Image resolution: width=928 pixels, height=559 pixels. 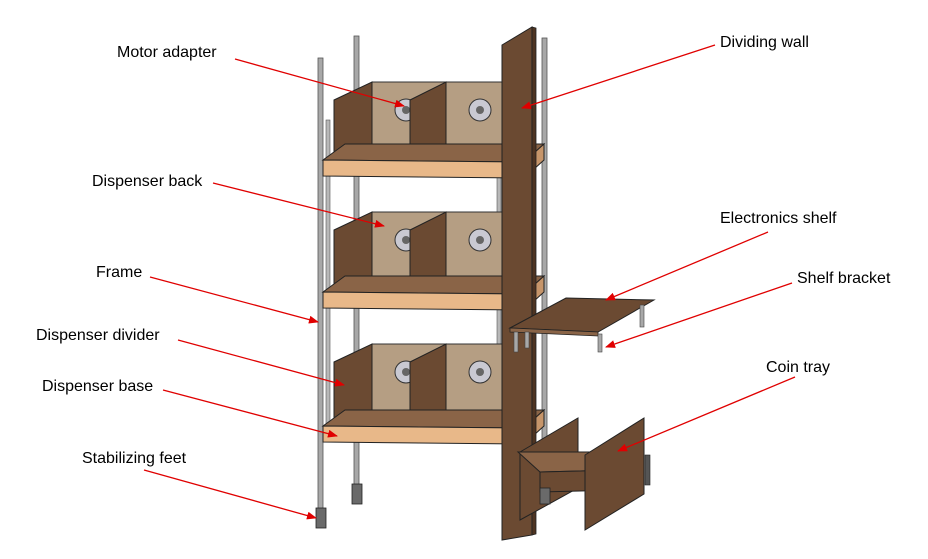 What do you see at coordinates (230, 494) in the screenshot?
I see `leader-stabilizing-feet` at bounding box center [230, 494].